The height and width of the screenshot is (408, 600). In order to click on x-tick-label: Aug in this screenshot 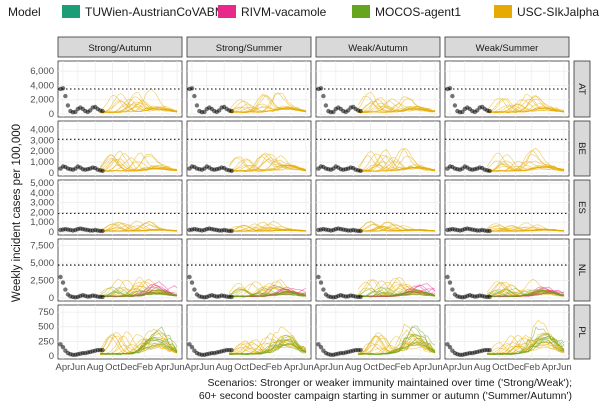, I will do `click(95, 367)`.